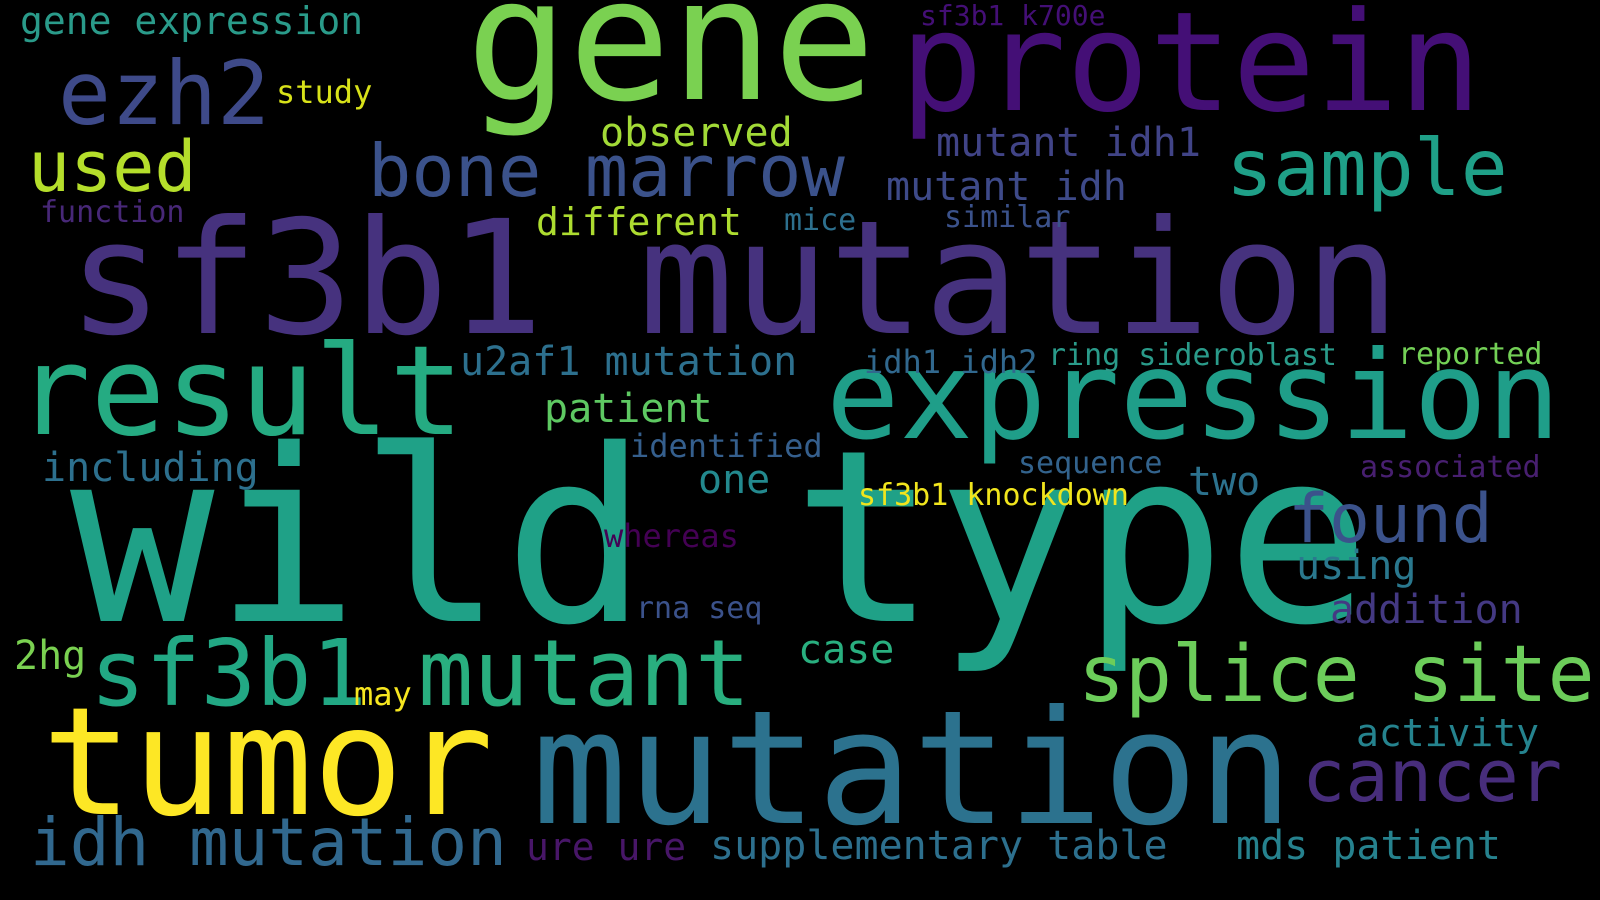  I want to click on word-ure-ure: ure ure, so click(606, 847).